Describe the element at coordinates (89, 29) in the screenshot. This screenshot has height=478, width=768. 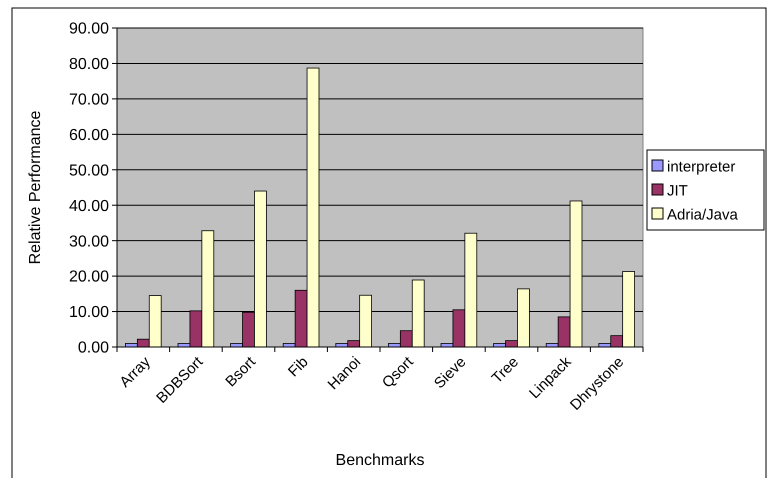
I see `y-tick-label: 90.00` at that location.